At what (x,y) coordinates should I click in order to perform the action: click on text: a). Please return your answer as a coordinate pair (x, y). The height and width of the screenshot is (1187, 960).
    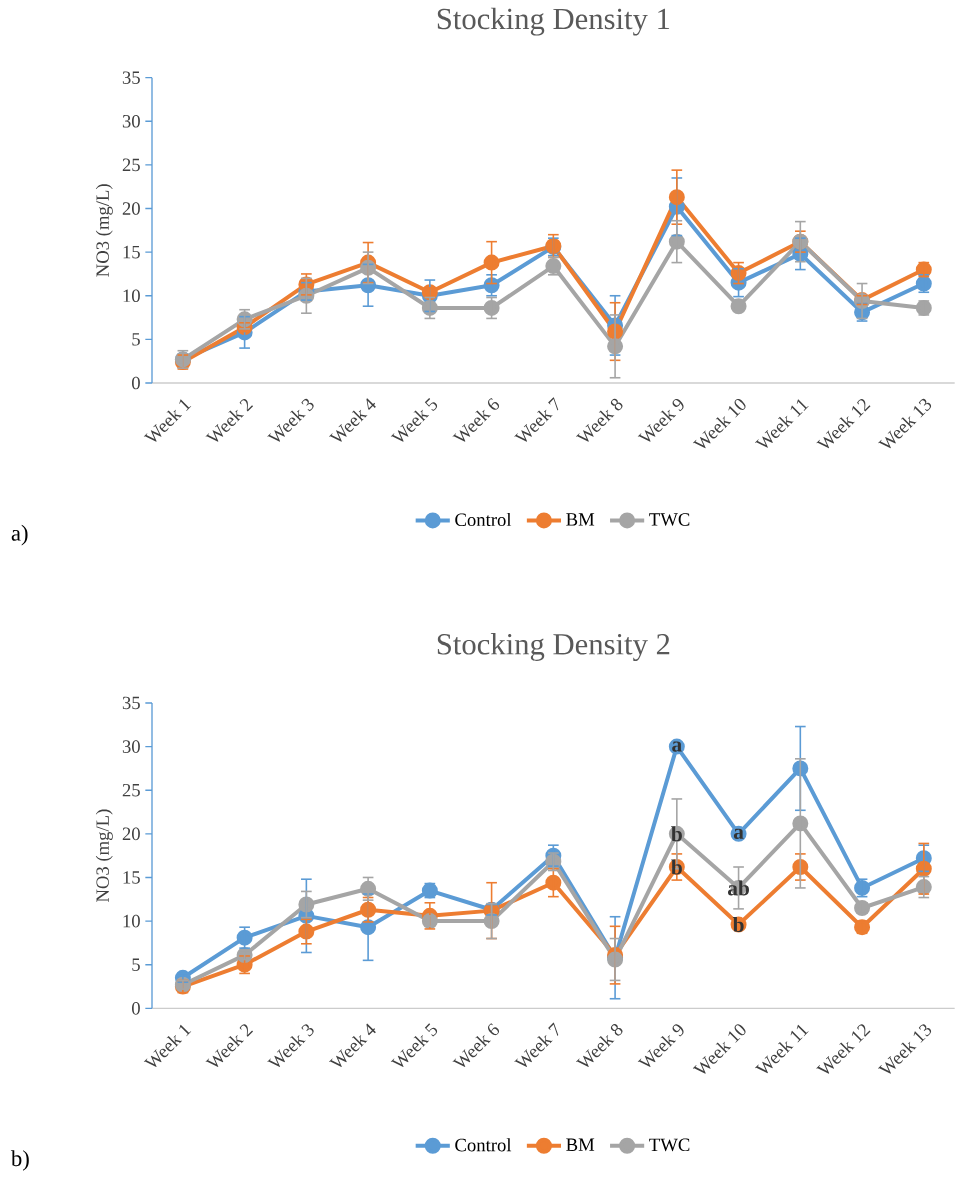
    Looking at the image, I should click on (19, 535).